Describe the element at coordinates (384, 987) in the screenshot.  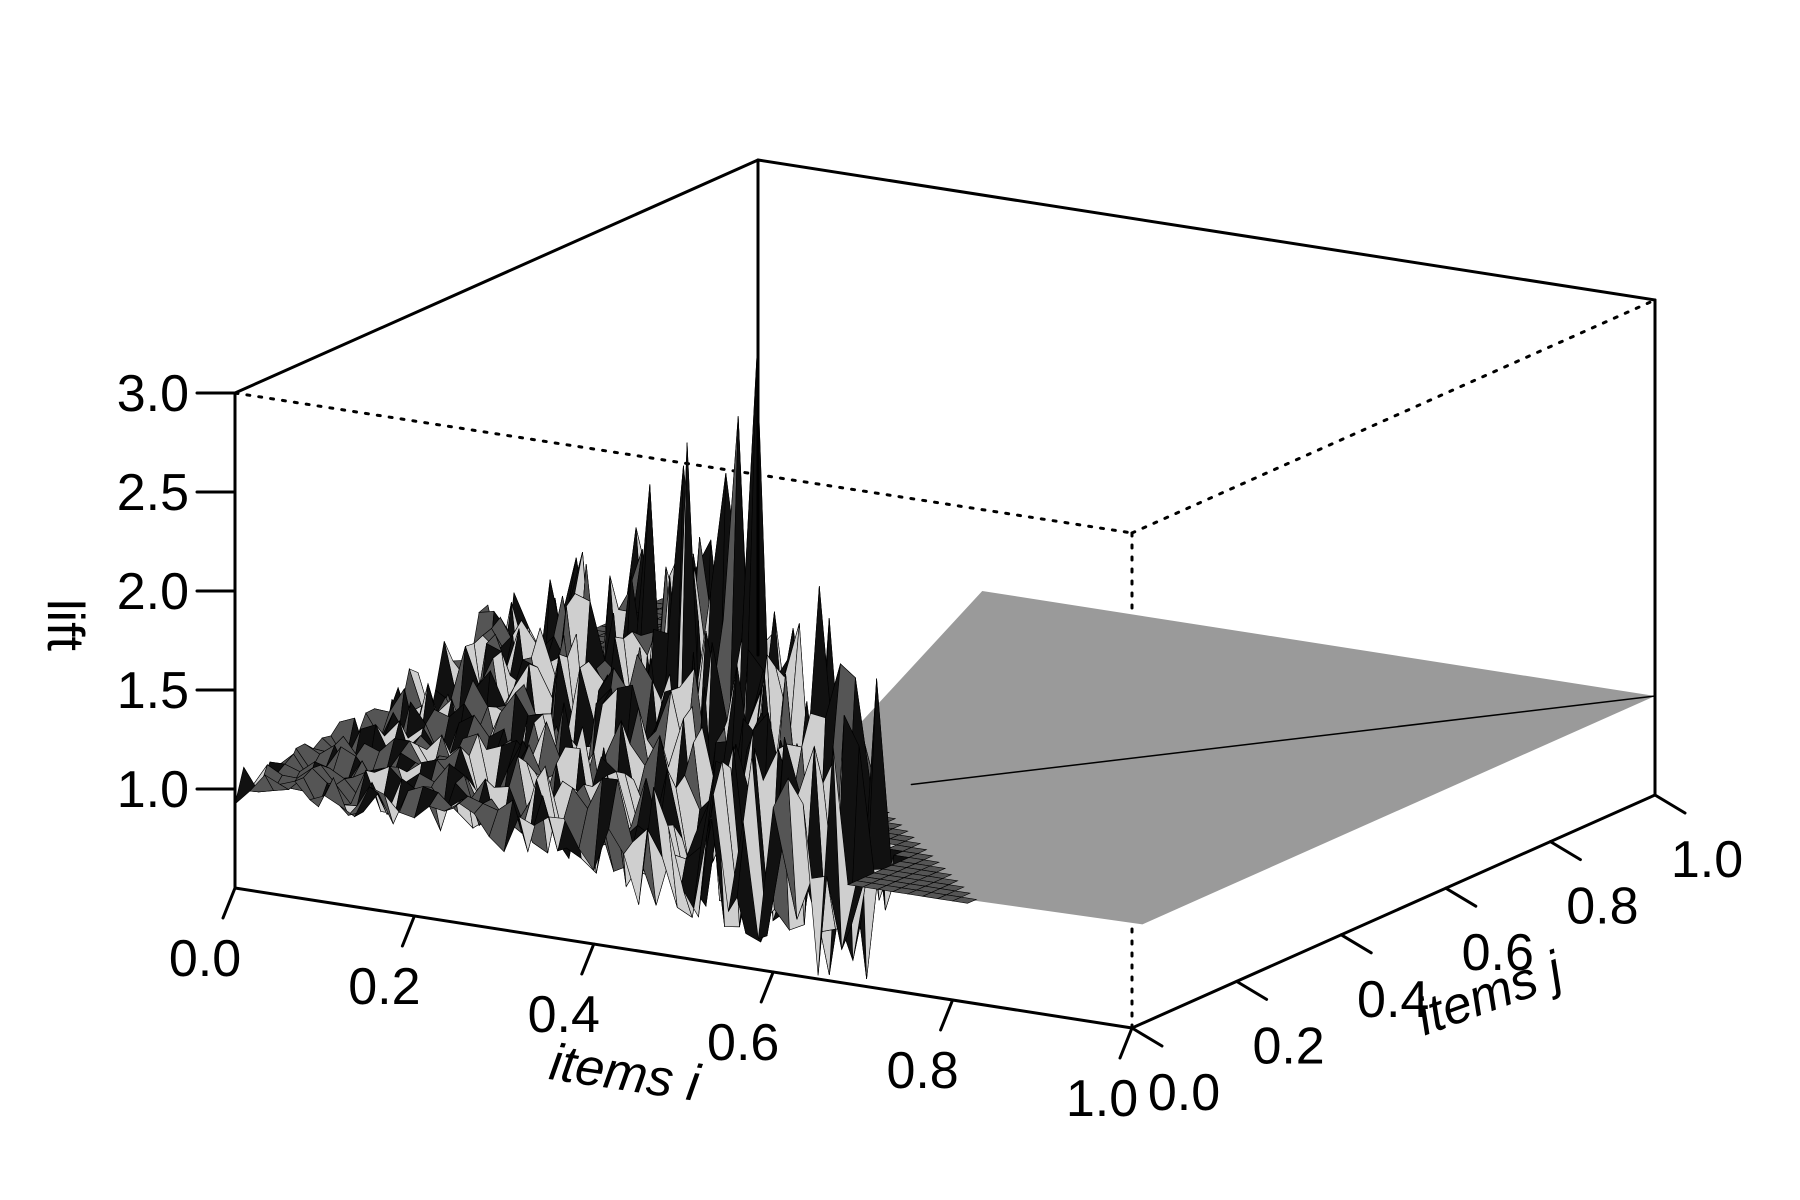
I see `x-tick-label: 0.2` at that location.